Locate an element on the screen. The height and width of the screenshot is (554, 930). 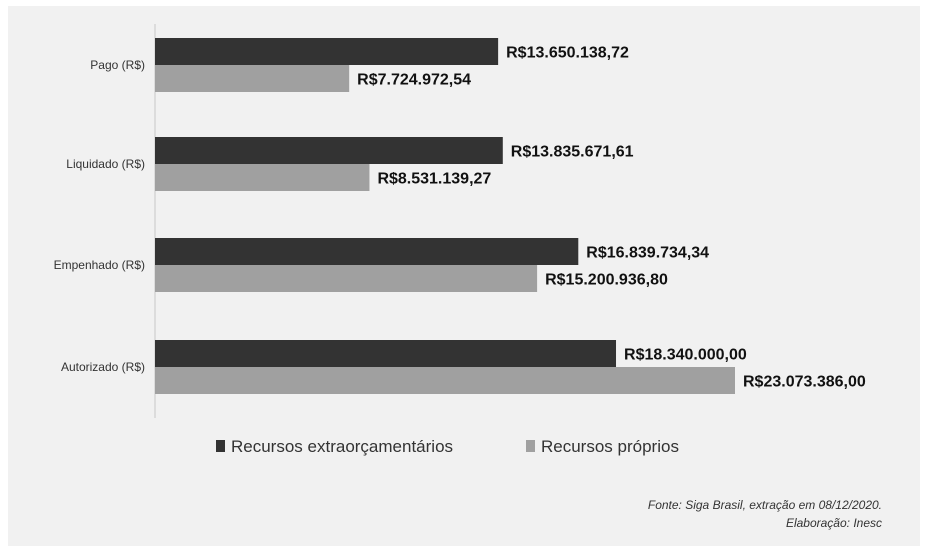
legend-item: Recursos próprios is located at coordinates (602, 446).